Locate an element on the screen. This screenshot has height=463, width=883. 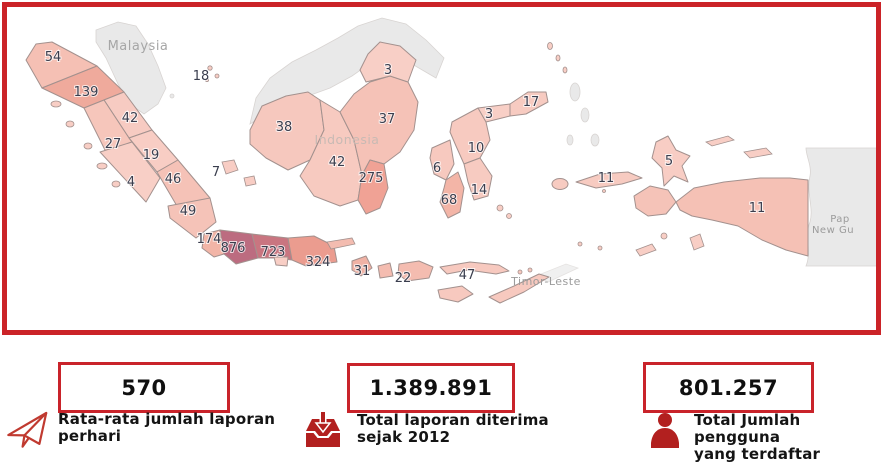
country-label-papua-new-guinea-line1: Pap is located at coordinates (840, 219).